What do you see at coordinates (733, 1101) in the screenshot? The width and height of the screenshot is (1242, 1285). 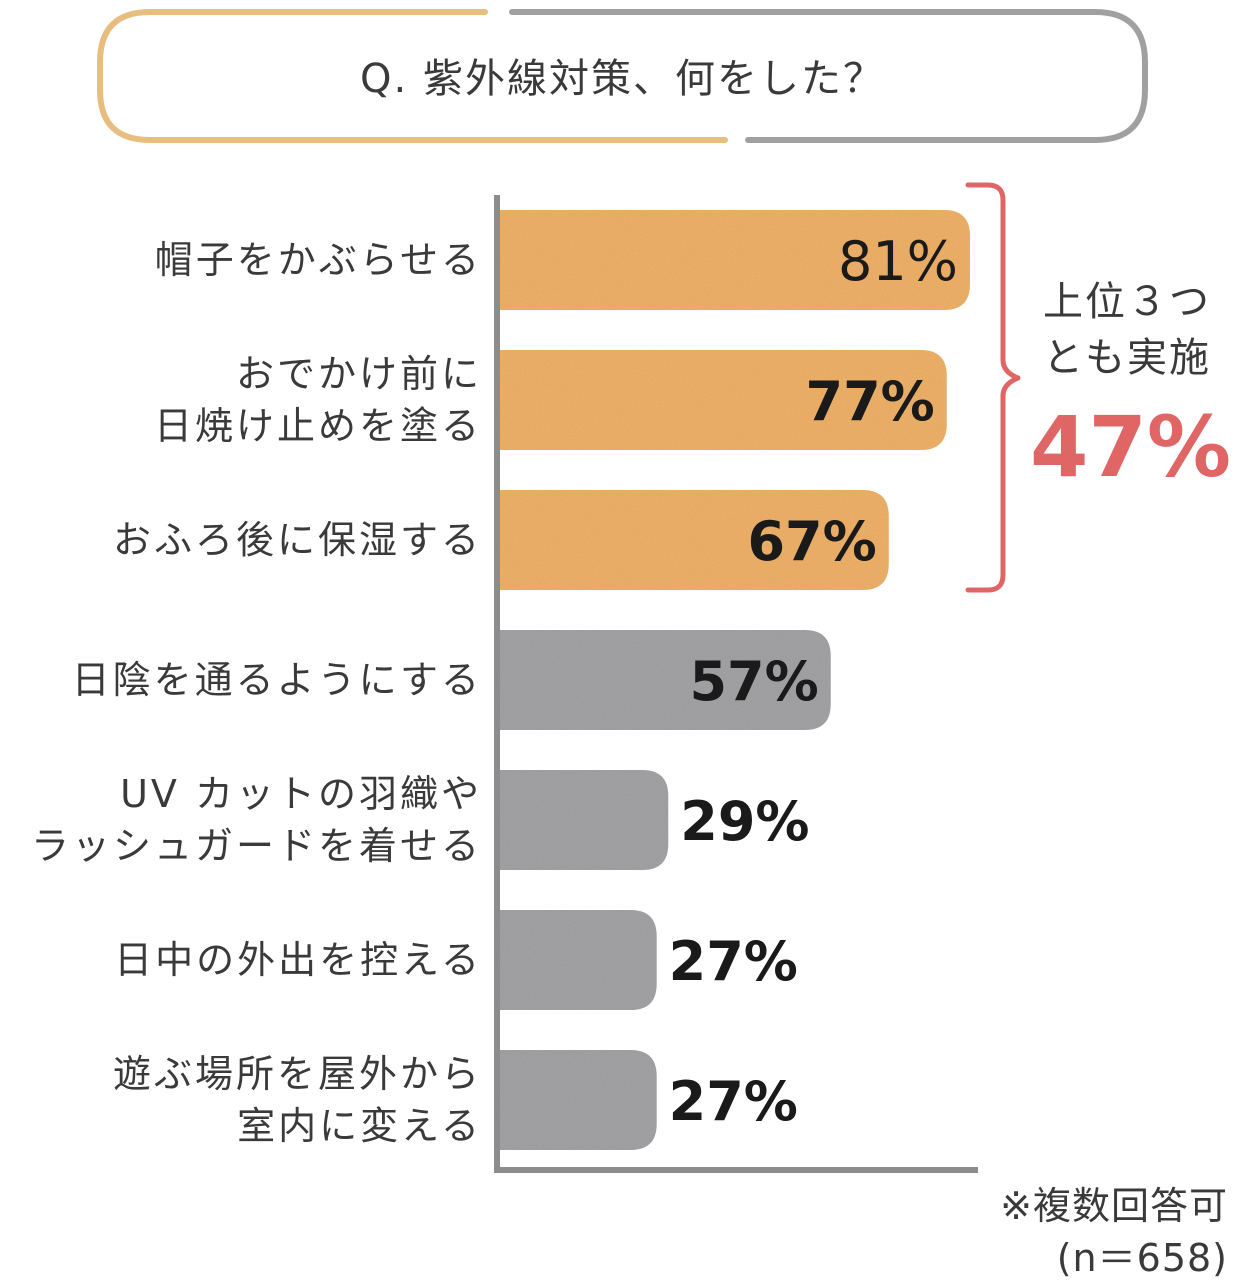 I see `bar-value-label-7: 27%` at bounding box center [733, 1101].